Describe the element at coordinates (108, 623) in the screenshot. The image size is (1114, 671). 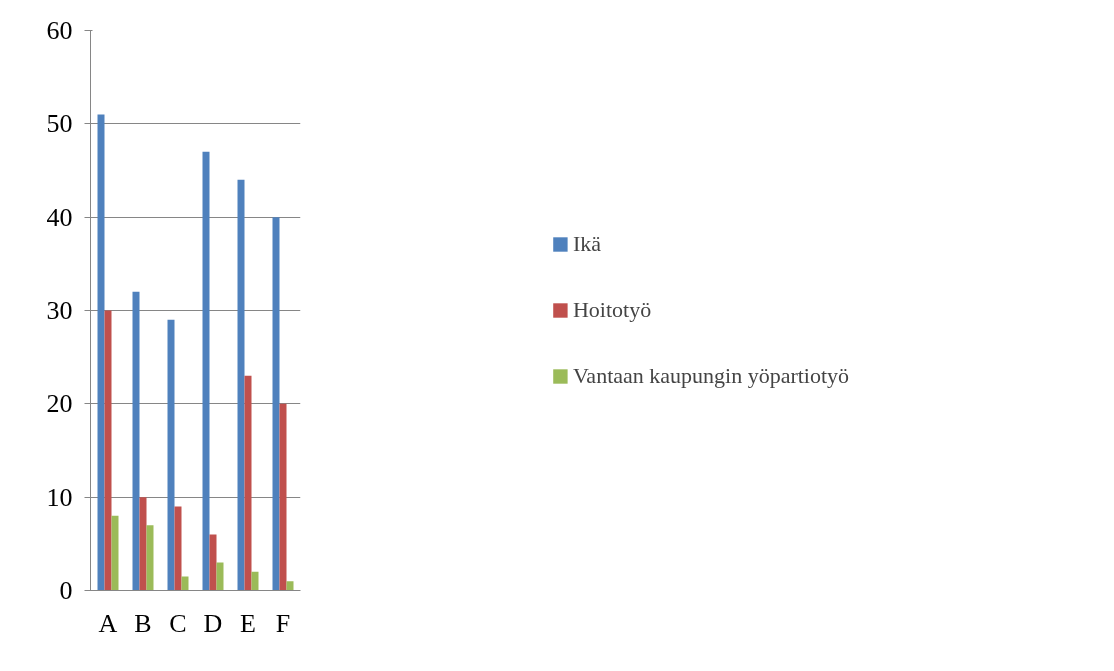
I see `x-tick-label: A` at that location.